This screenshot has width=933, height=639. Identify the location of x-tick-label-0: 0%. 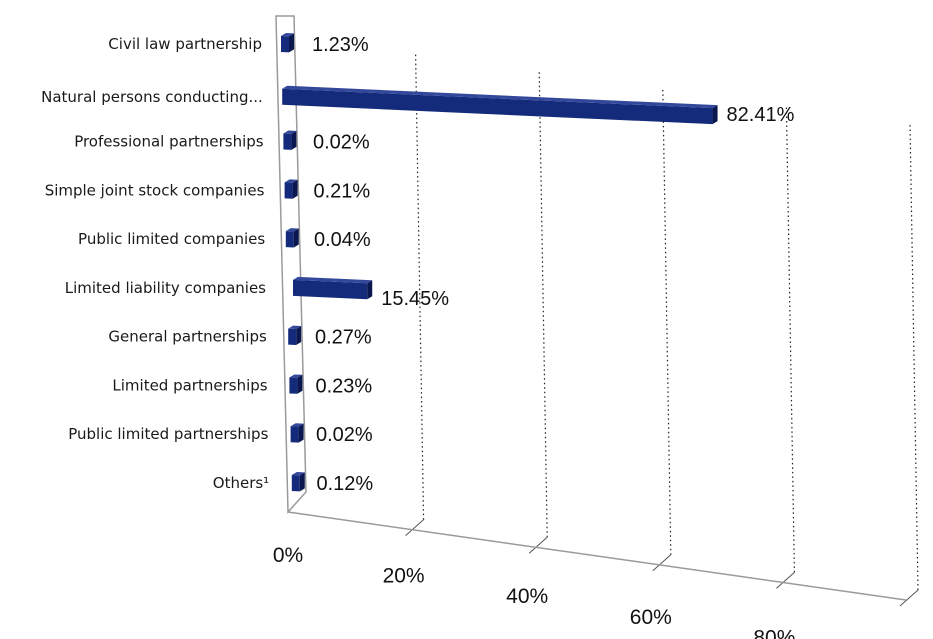
(288, 555).